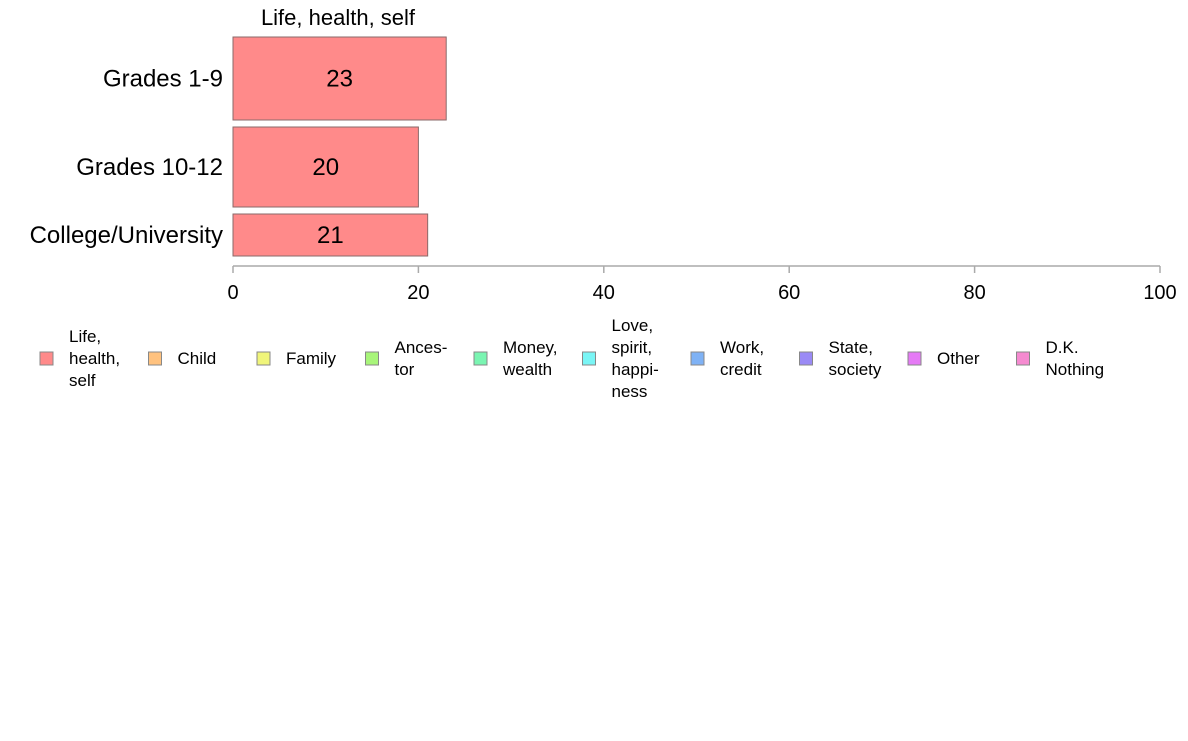 Image resolution: width=1188 pixels, height=741 pixels. Describe the element at coordinates (94, 358) in the screenshot. I see `legend-label-0: Life, health, self` at that location.